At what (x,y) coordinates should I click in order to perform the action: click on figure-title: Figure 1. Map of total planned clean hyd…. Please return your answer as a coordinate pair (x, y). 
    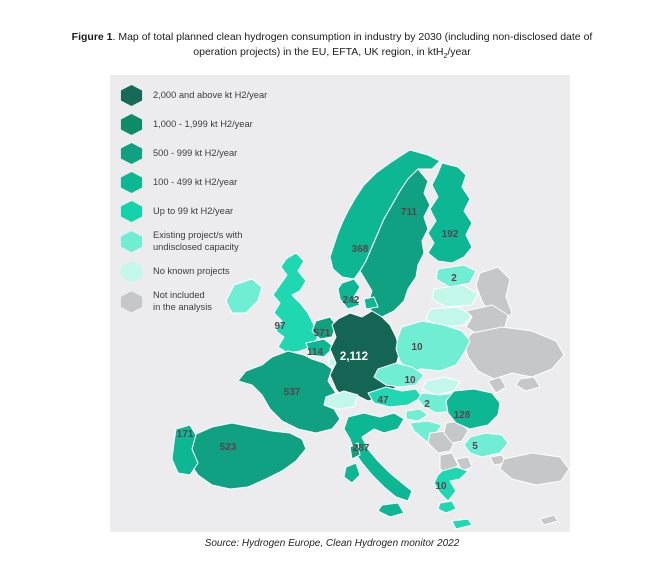
    Looking at the image, I should click on (332, 46).